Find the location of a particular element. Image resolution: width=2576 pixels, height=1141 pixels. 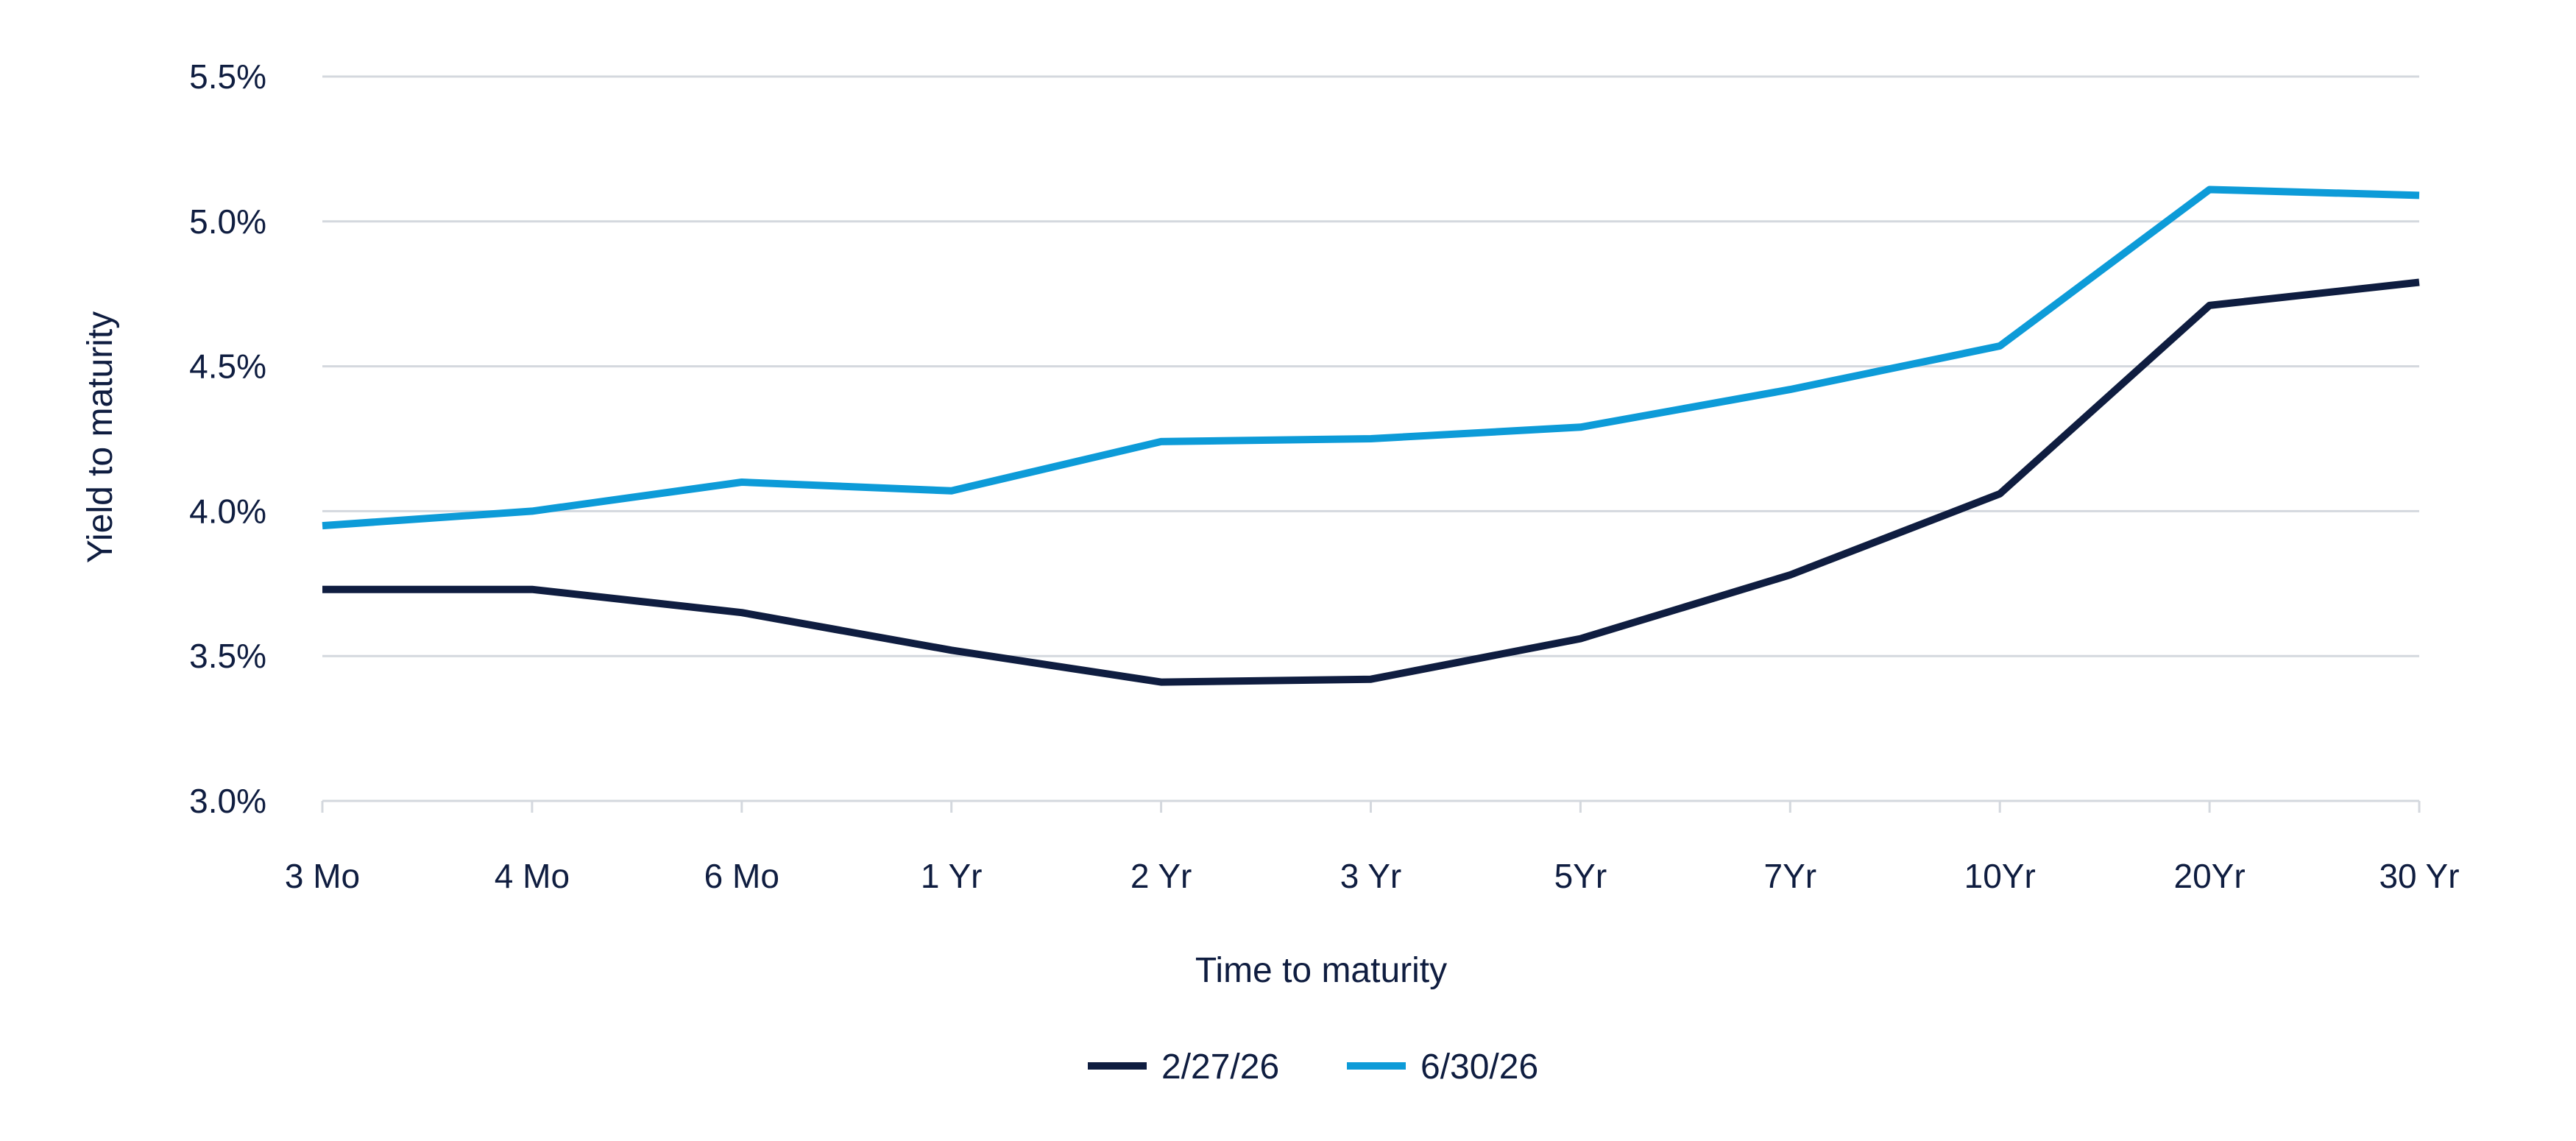

y-tick-label: 5.5% is located at coordinates (228, 76).